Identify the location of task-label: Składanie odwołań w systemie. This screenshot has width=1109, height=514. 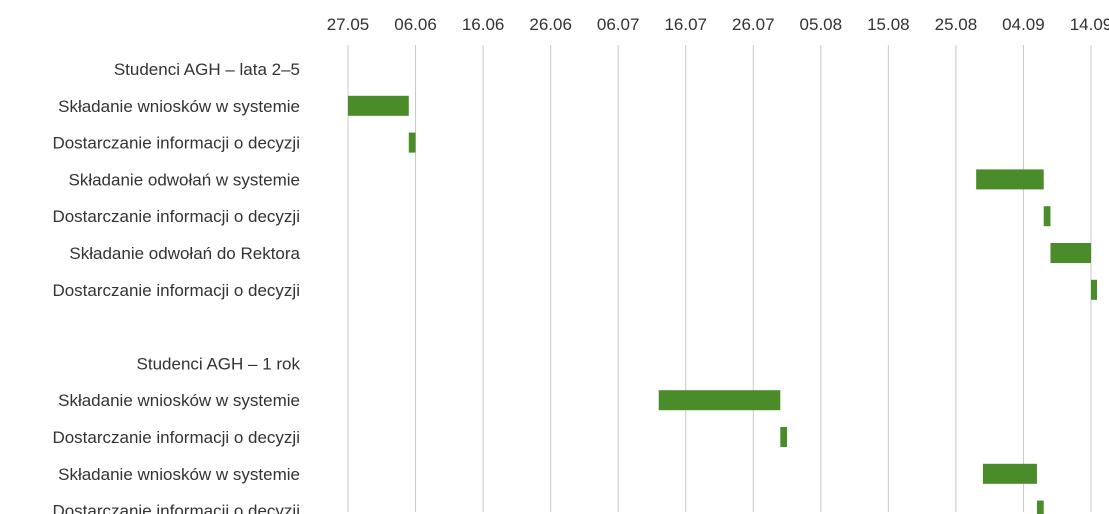
(184, 179).